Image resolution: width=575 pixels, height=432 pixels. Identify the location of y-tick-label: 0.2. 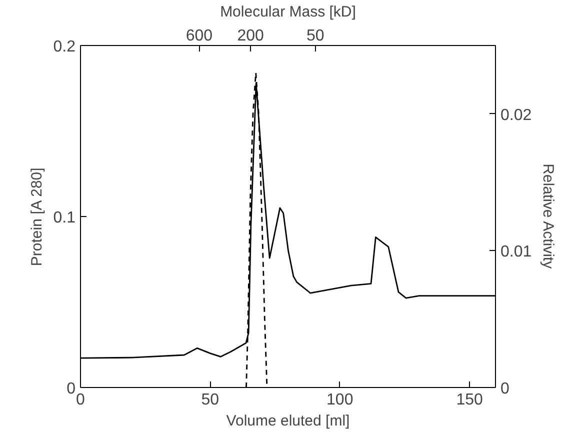
(64, 47).